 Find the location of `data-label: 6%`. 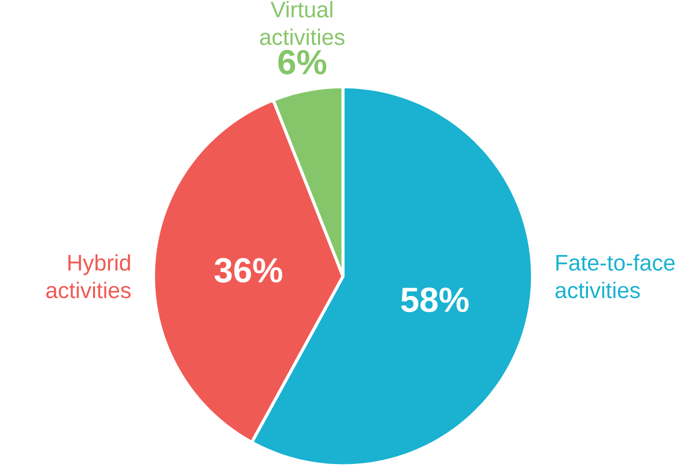

data-label: 6% is located at coordinates (302, 62).